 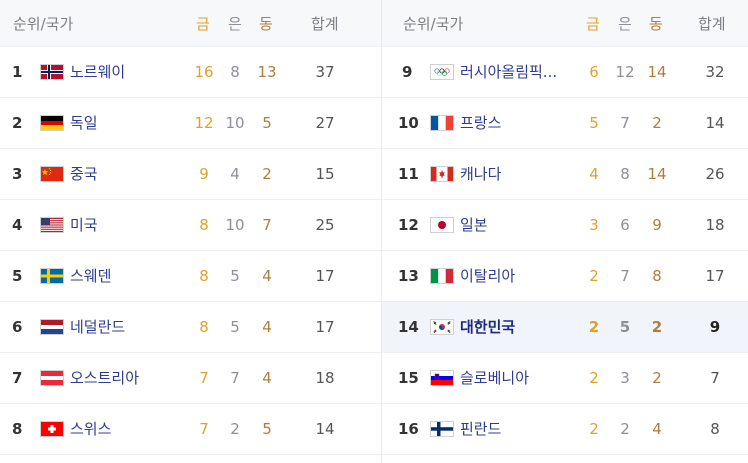 I want to click on rank: 15, so click(x=408, y=378).